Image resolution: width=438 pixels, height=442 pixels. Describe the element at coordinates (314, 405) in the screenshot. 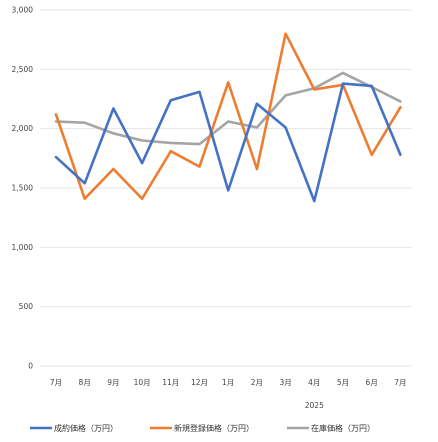

I see `x-axis-year-label: 2025` at that location.